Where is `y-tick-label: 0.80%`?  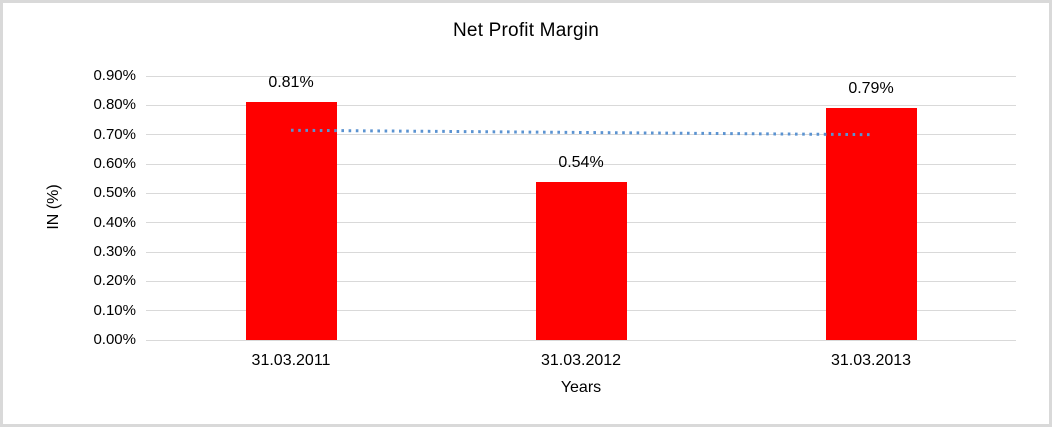 y-tick-label: 0.80% is located at coordinates (114, 105).